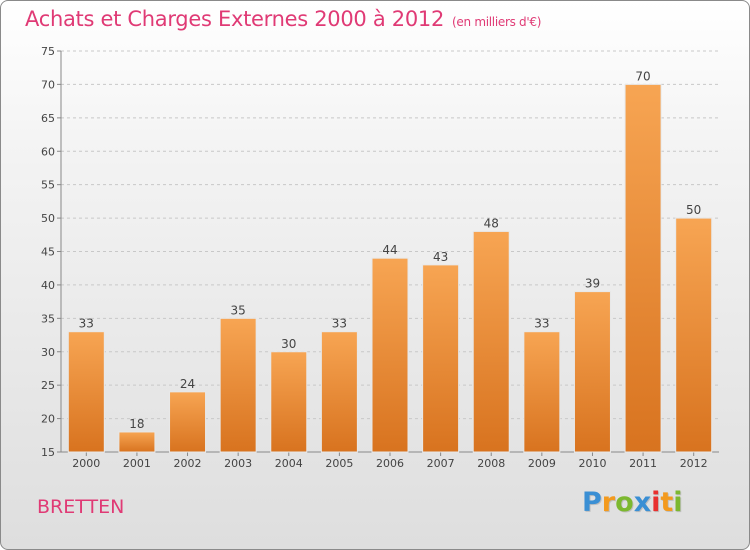  What do you see at coordinates (624, 502) in the screenshot?
I see `logo-letter: o` at bounding box center [624, 502].